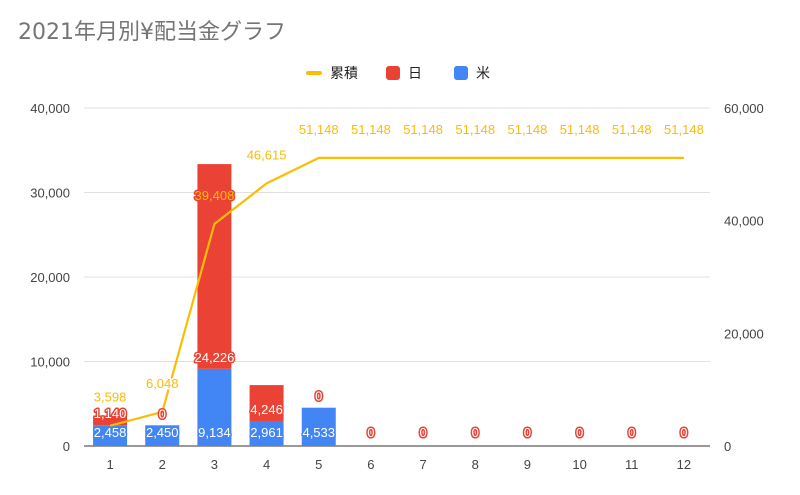 This screenshot has width=800, height=495. I want to click on data-label-us: 2,961, so click(266, 432).